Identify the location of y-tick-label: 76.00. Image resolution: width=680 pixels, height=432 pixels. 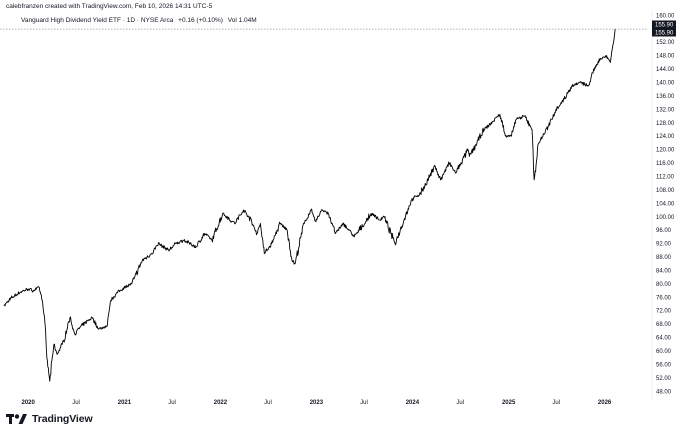
(664, 298).